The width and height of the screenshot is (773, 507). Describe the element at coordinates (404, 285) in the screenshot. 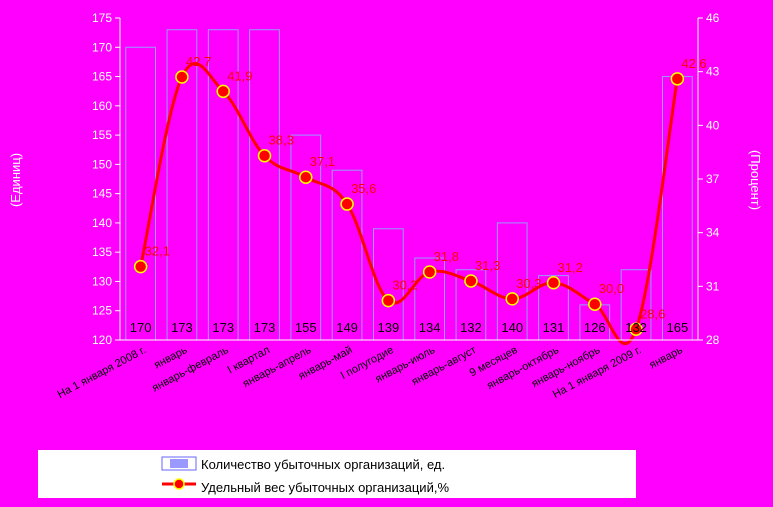

I see `line-value-label-6: 30,2` at that location.